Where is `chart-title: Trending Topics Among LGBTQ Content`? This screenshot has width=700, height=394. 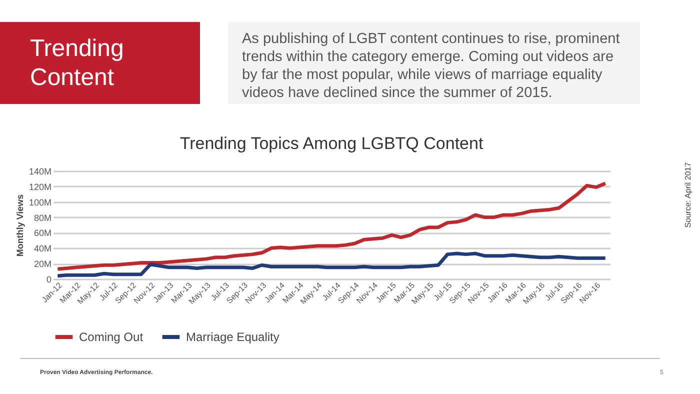 chart-title: Trending Topics Among LGBTQ Content is located at coordinates (332, 143).